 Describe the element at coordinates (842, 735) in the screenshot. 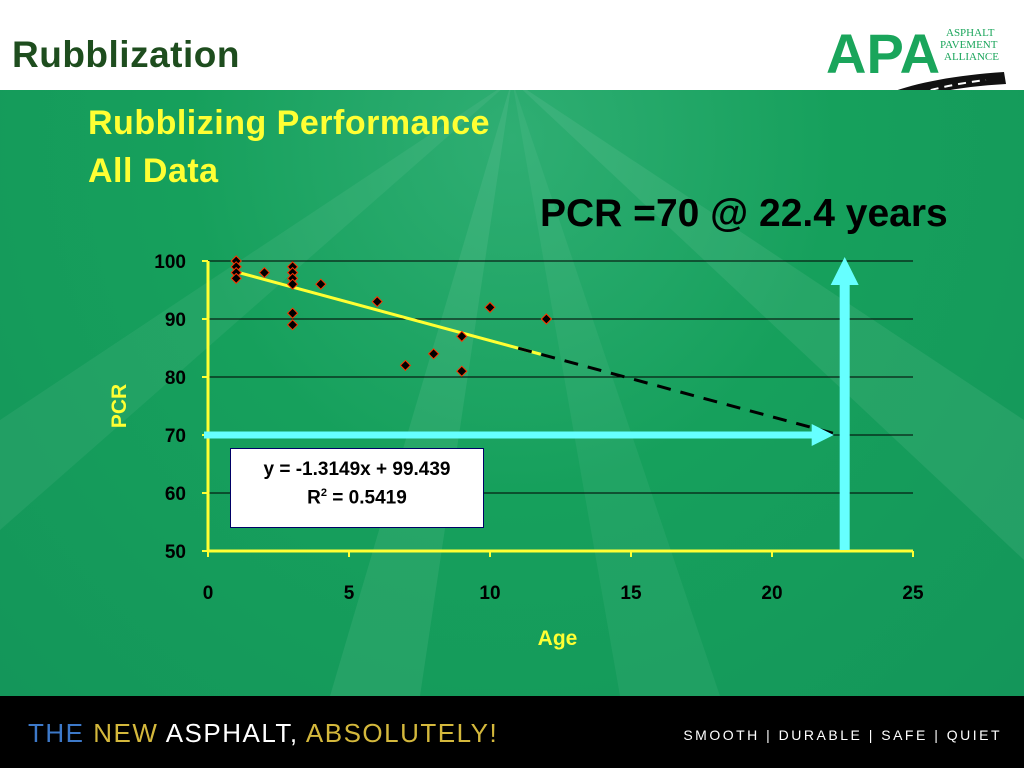

I see `footer-slogan: SMOOTH | DURABLE | SAFE | QUIET` at that location.